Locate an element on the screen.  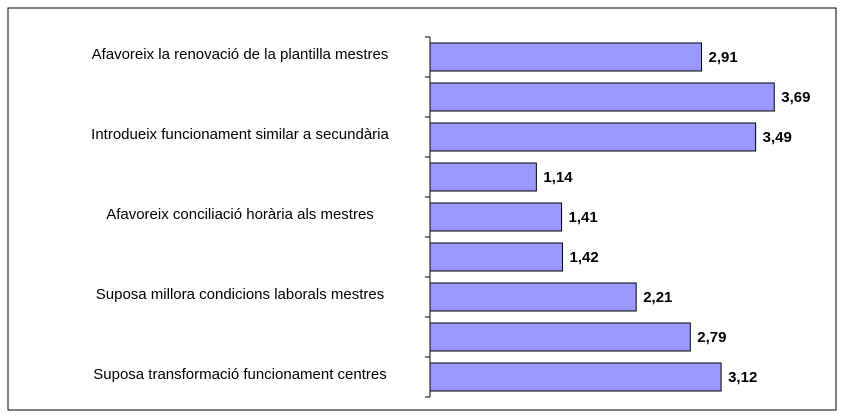
value-label: 2,21 is located at coordinates (657, 297).